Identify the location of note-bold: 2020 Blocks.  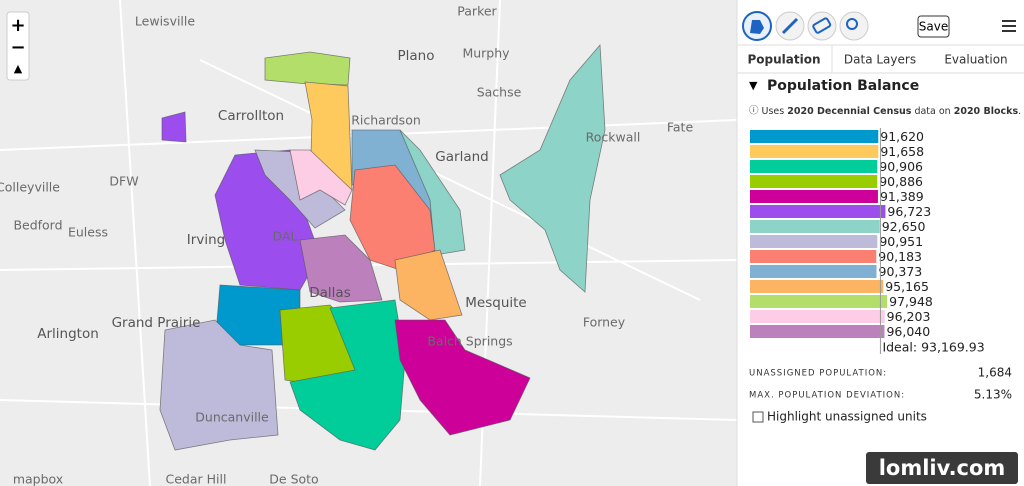
(986, 111).